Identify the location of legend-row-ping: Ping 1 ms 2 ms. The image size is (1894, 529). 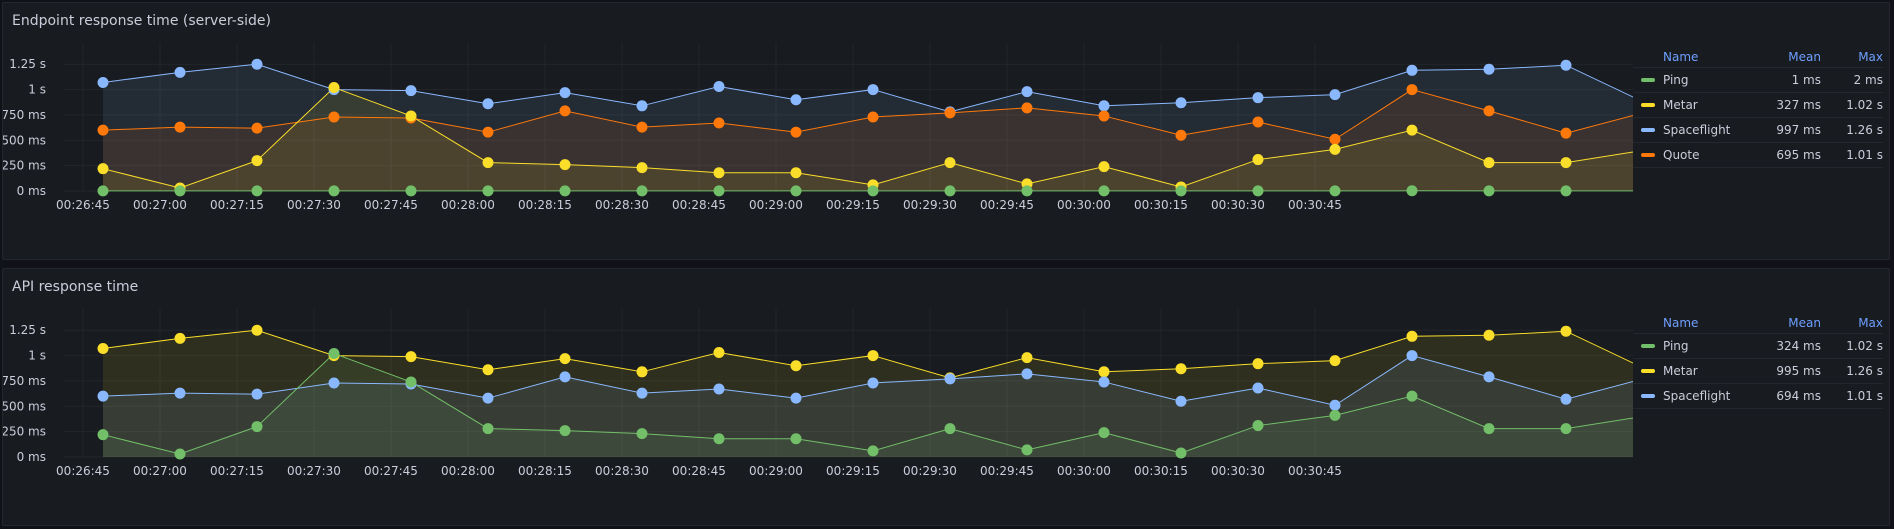
(1758, 80).